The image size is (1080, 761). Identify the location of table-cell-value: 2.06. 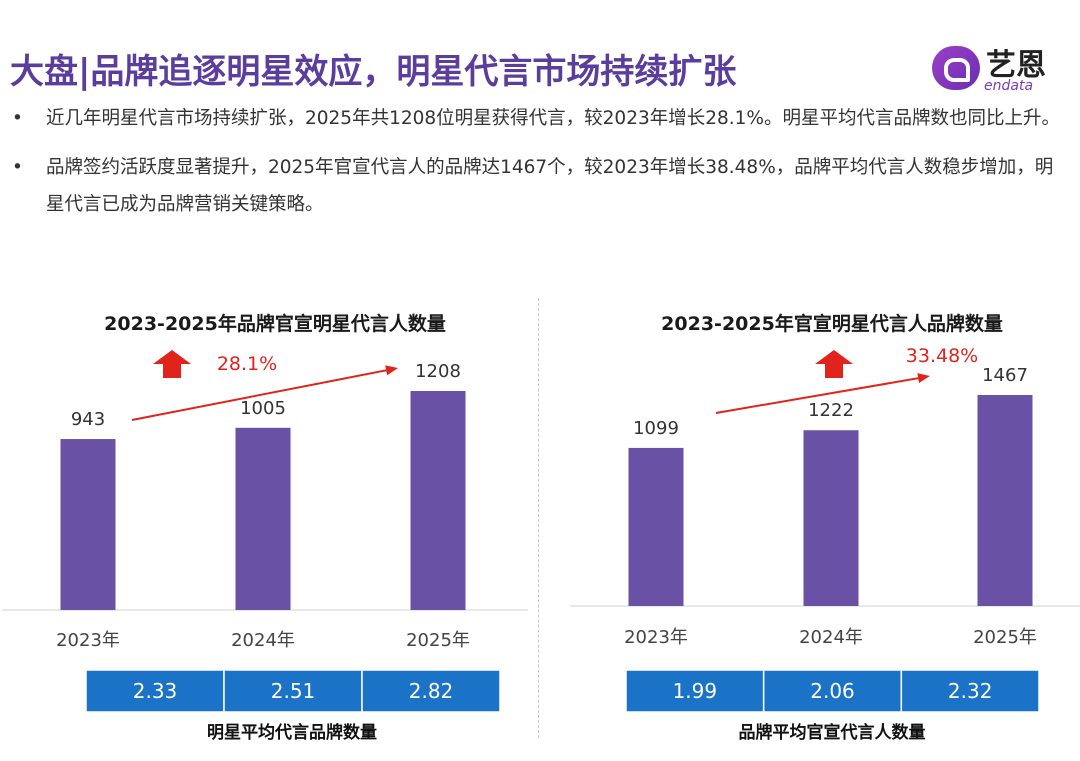
(832, 691).